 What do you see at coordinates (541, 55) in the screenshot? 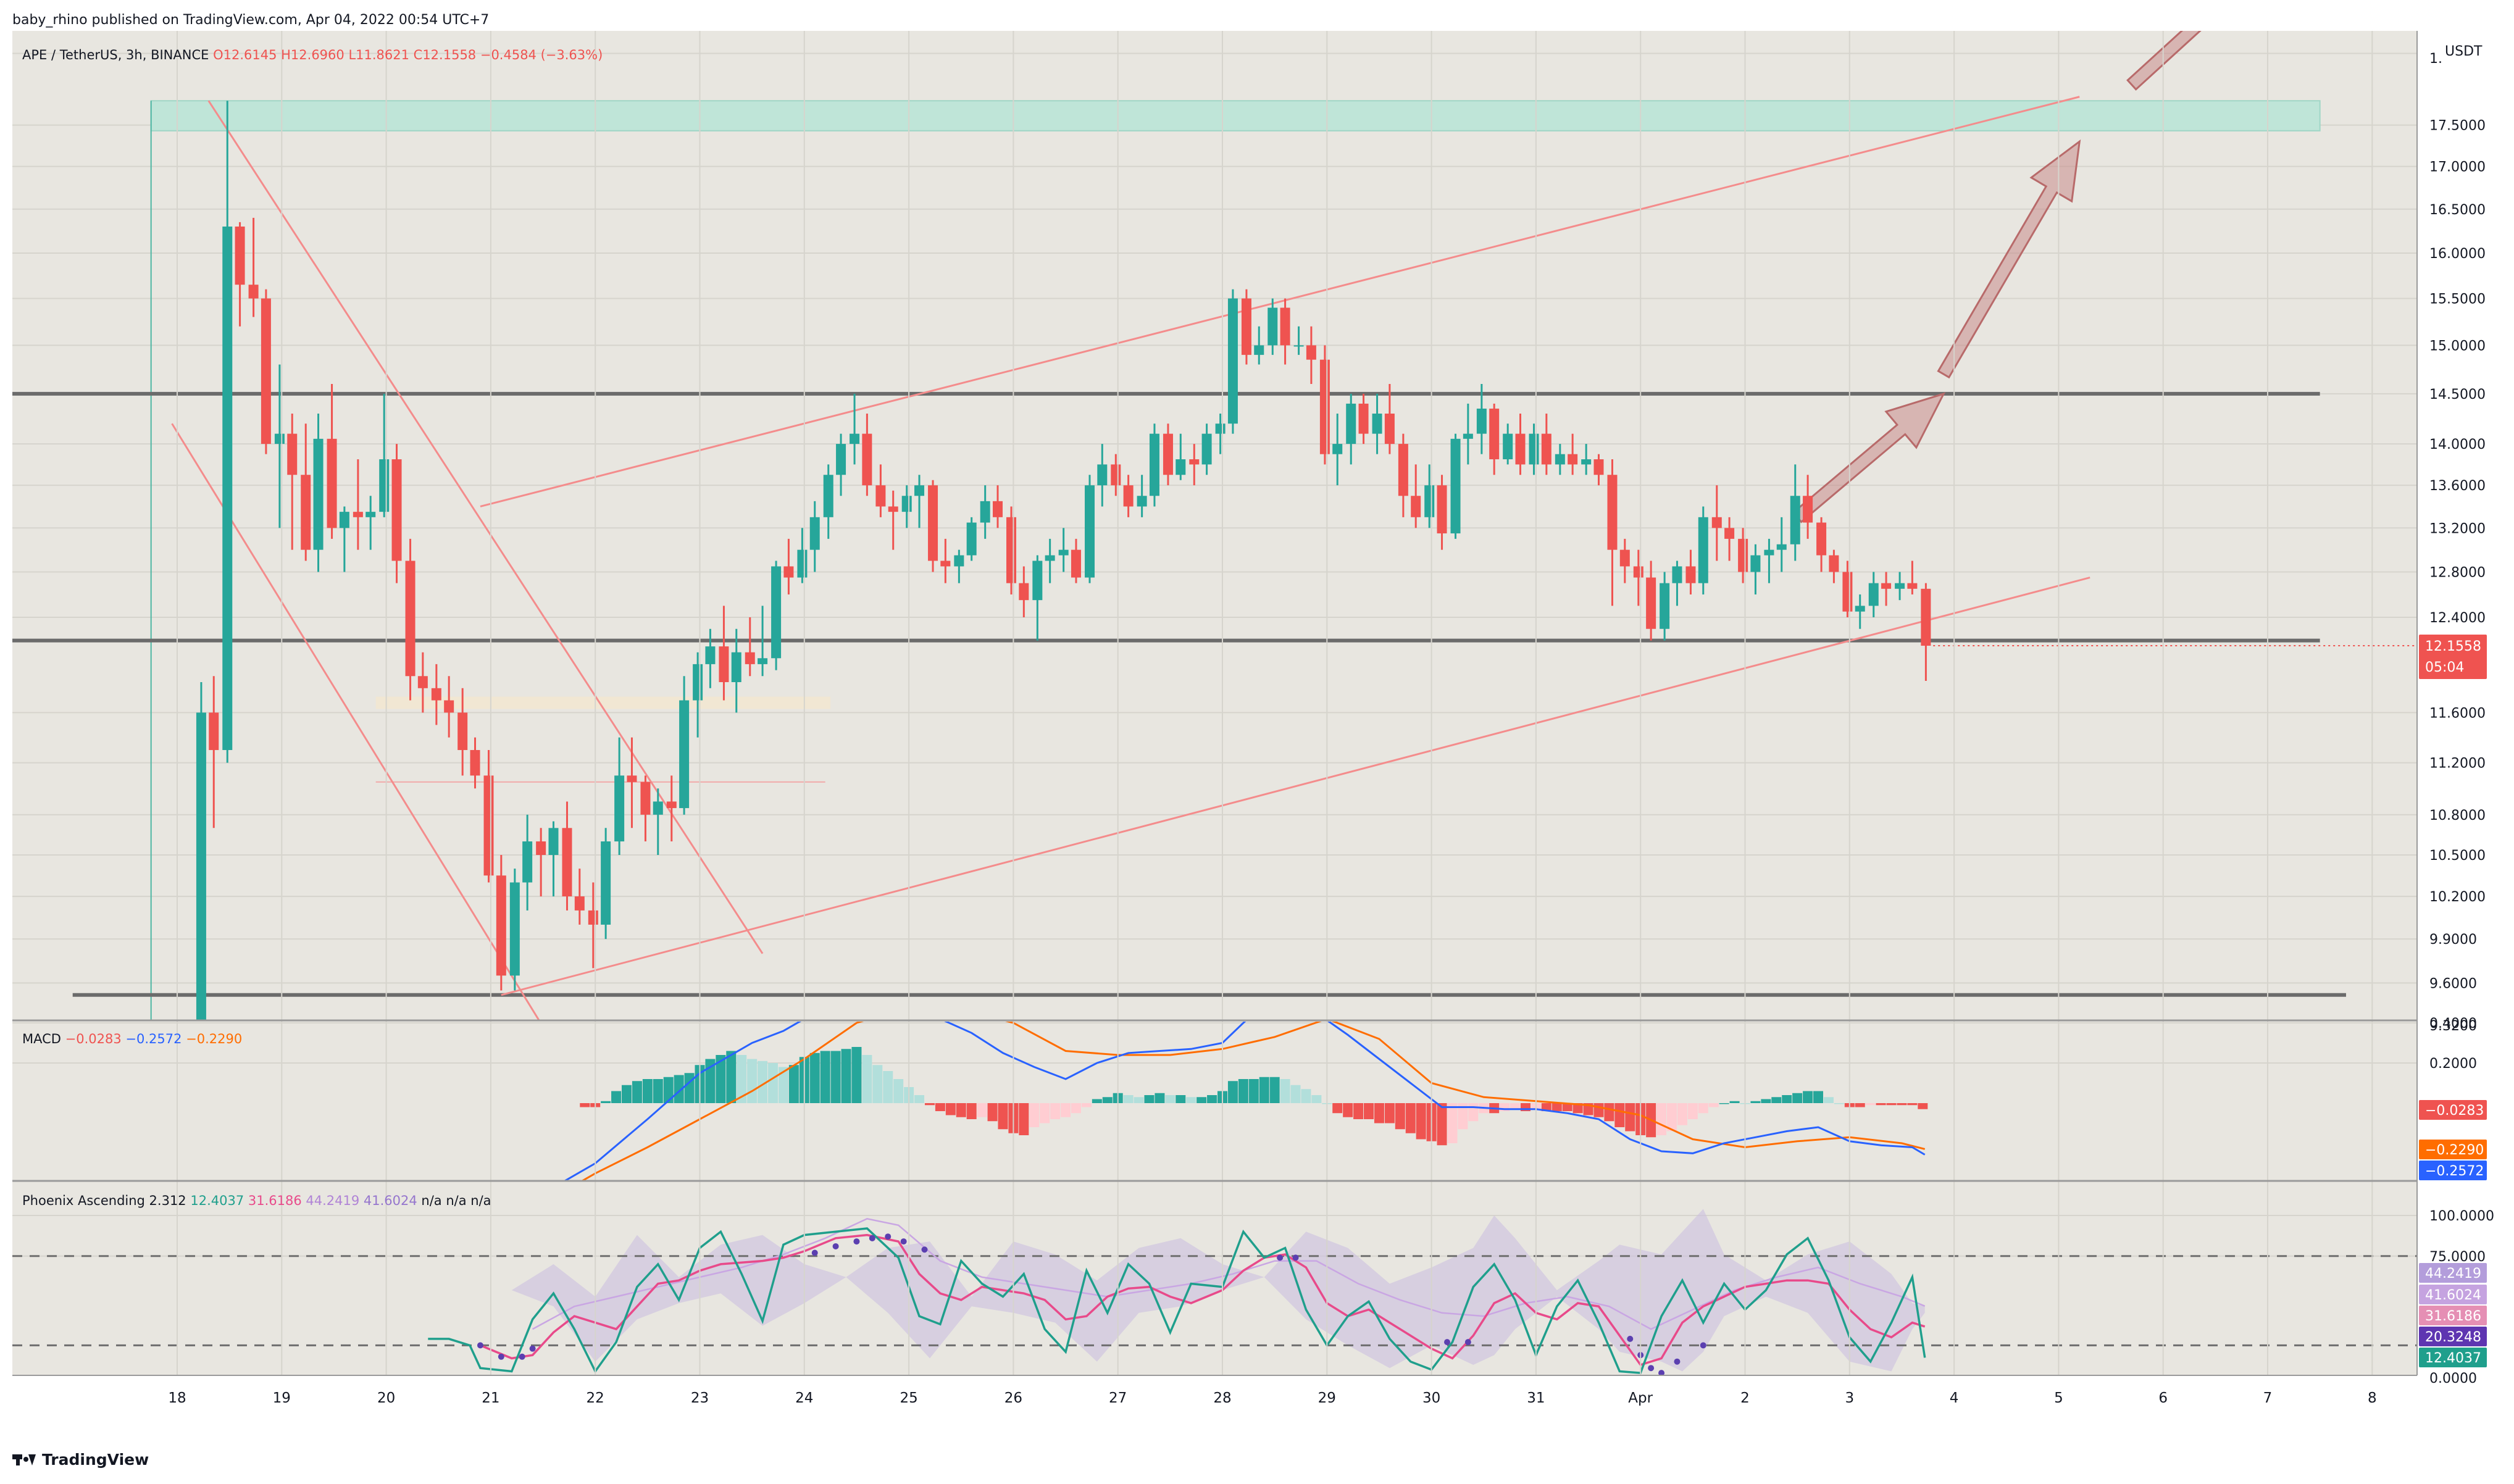
I see `ohlc-change: −0.4584 (−3.63%)` at bounding box center [541, 55].